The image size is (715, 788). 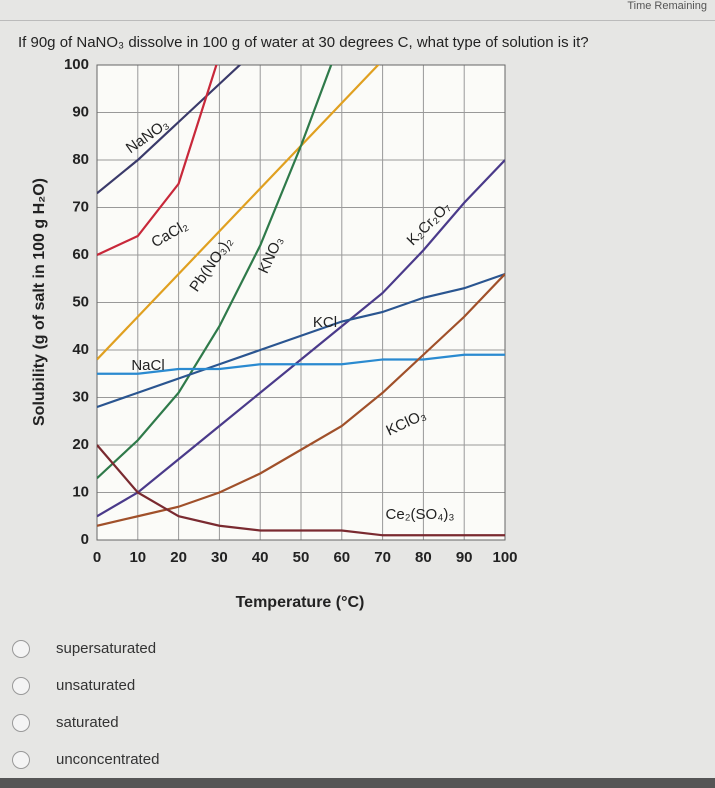 What do you see at coordinates (667, 6) in the screenshot?
I see `timer-label: Time Remaining` at bounding box center [667, 6].